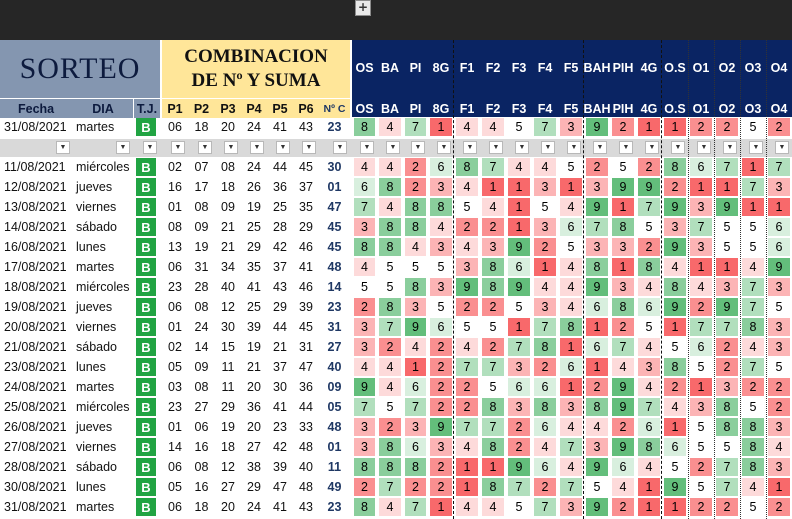 The width and height of the screenshot is (792, 519). Describe the element at coordinates (701, 207) in the screenshot. I see `row-2-val-13: 3` at that location.